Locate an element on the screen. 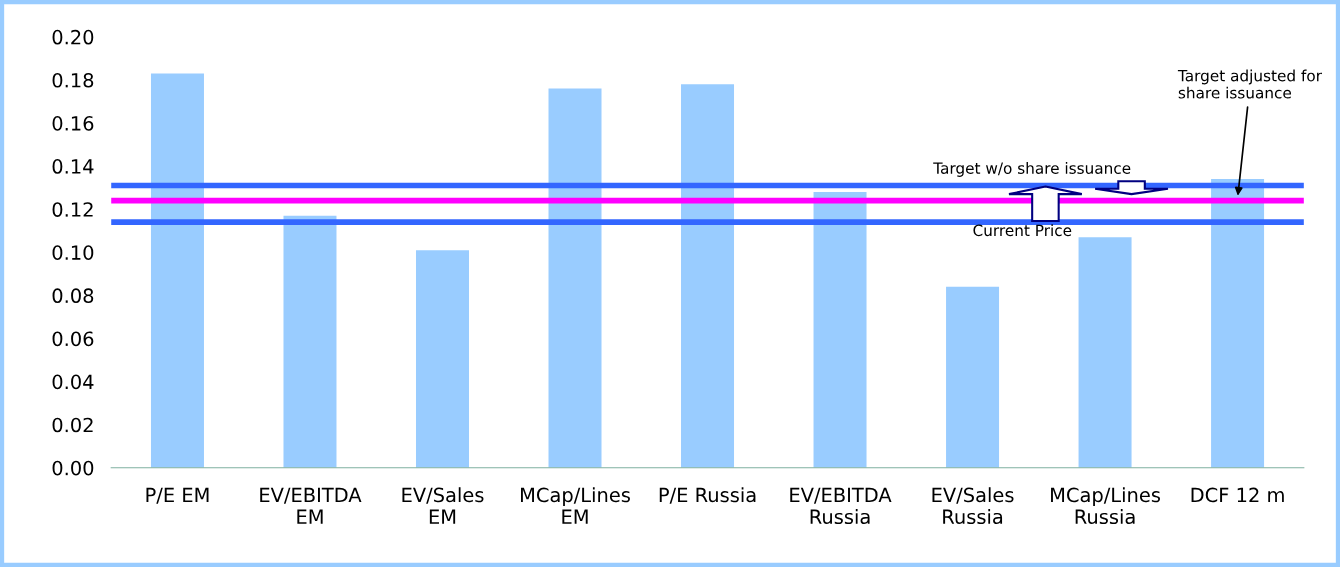 The height and width of the screenshot is (567, 1340). y-tick-label: 0.18 is located at coordinates (73, 80).